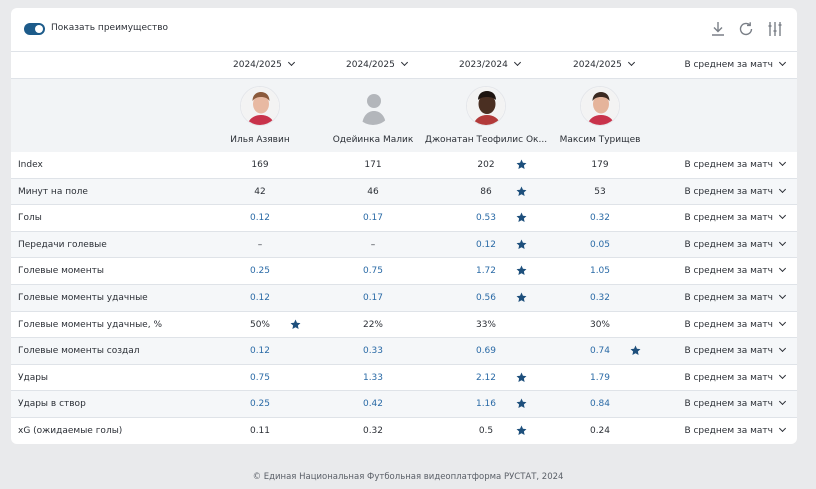 This screenshot has height=489, width=816. What do you see at coordinates (404, 378) in the screenshot?
I see `table-row: Удары 0.75 1.33 2.12 1.79 В среднем за матч` at bounding box center [404, 378].